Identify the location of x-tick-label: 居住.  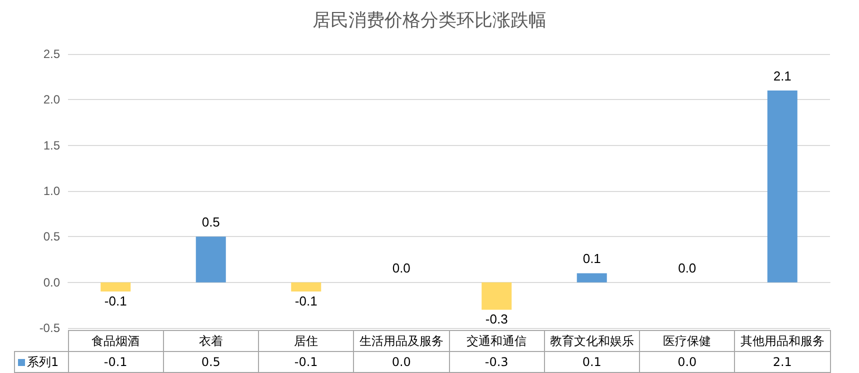
(306, 341).